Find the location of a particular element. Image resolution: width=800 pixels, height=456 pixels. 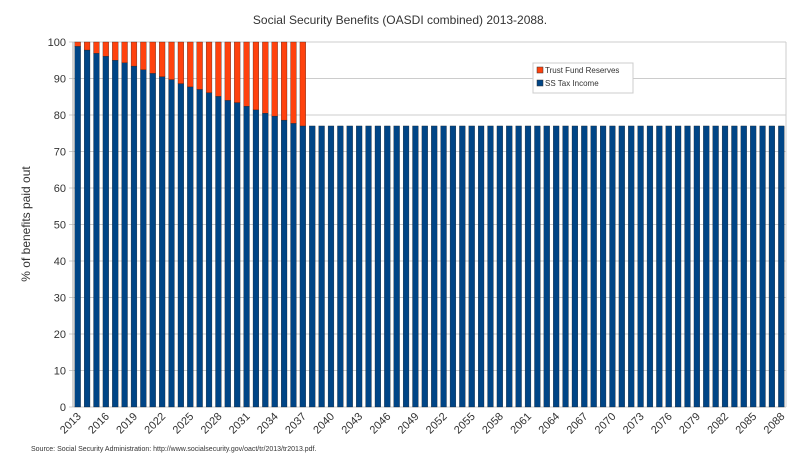

legend-swatch-ss-tax is located at coordinates (540, 83).